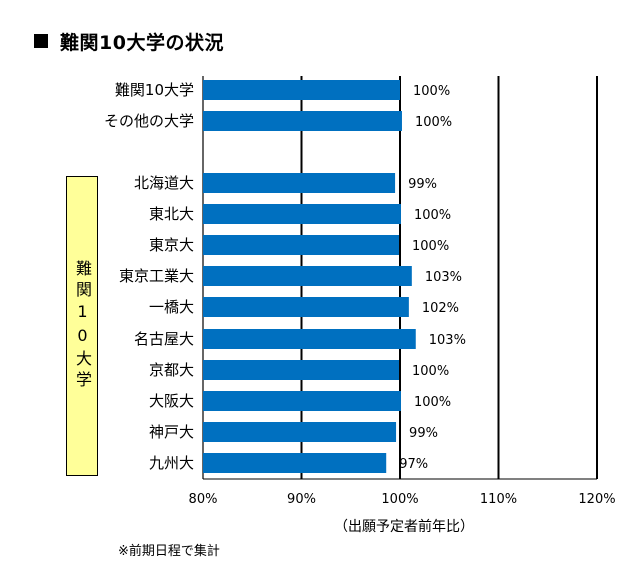 The height and width of the screenshot is (568, 640). Describe the element at coordinates (433, 122) in the screenshot. I see `value-label-2: 100%` at that location.